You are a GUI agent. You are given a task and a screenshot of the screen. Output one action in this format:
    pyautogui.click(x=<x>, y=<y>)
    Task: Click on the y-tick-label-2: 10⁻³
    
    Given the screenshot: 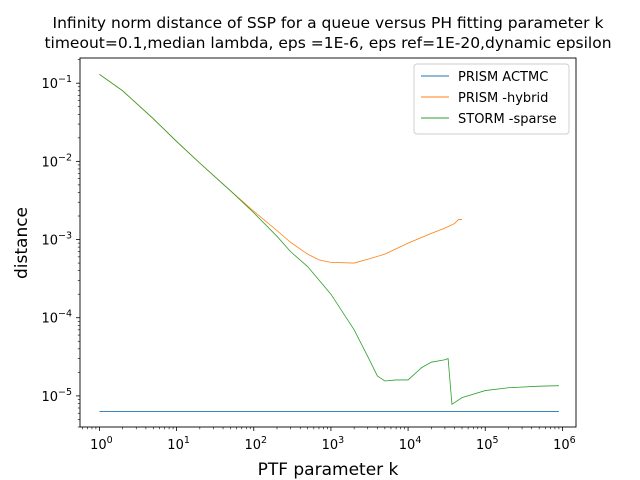 What is the action you would take?
    pyautogui.click(x=56, y=240)
    